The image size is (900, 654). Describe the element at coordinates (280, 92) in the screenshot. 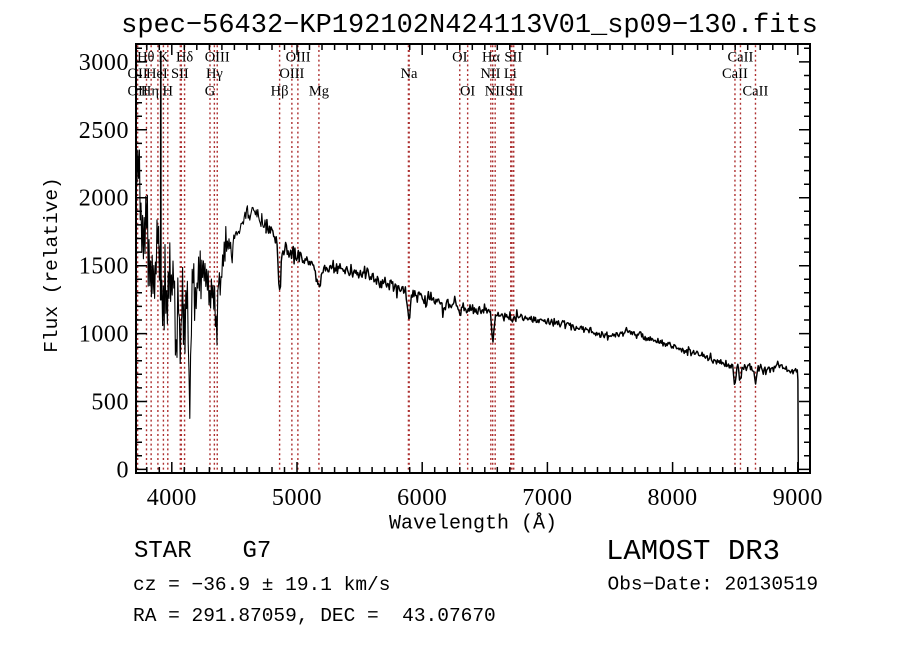

I see `svg-text: Hβ` at that location.